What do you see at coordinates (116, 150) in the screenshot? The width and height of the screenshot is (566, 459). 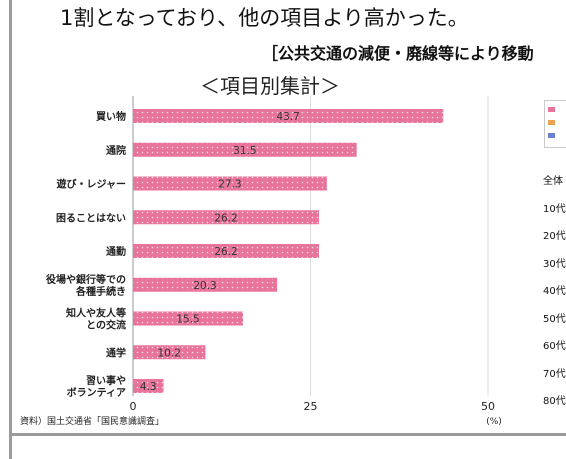 I see `category-label: 通院` at bounding box center [116, 150].